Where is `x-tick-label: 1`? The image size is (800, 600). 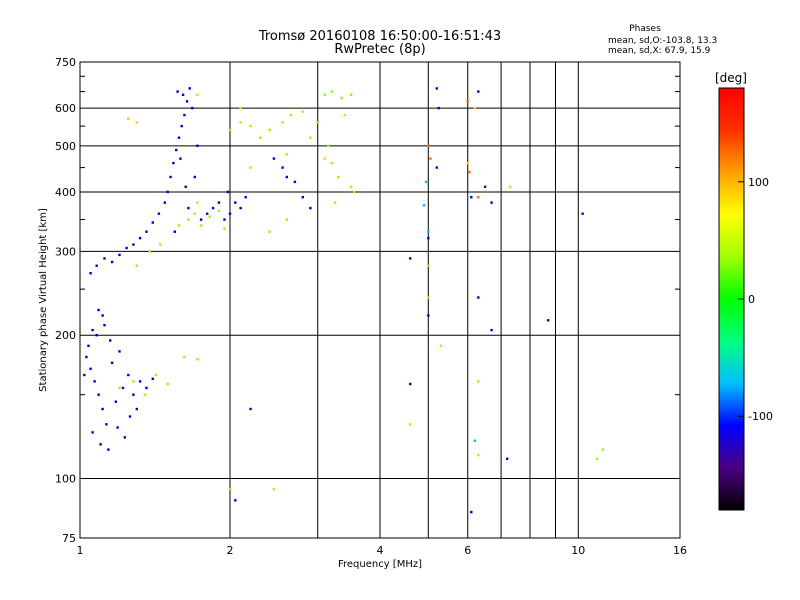 x-tick-label: 1 is located at coordinates (80, 550).